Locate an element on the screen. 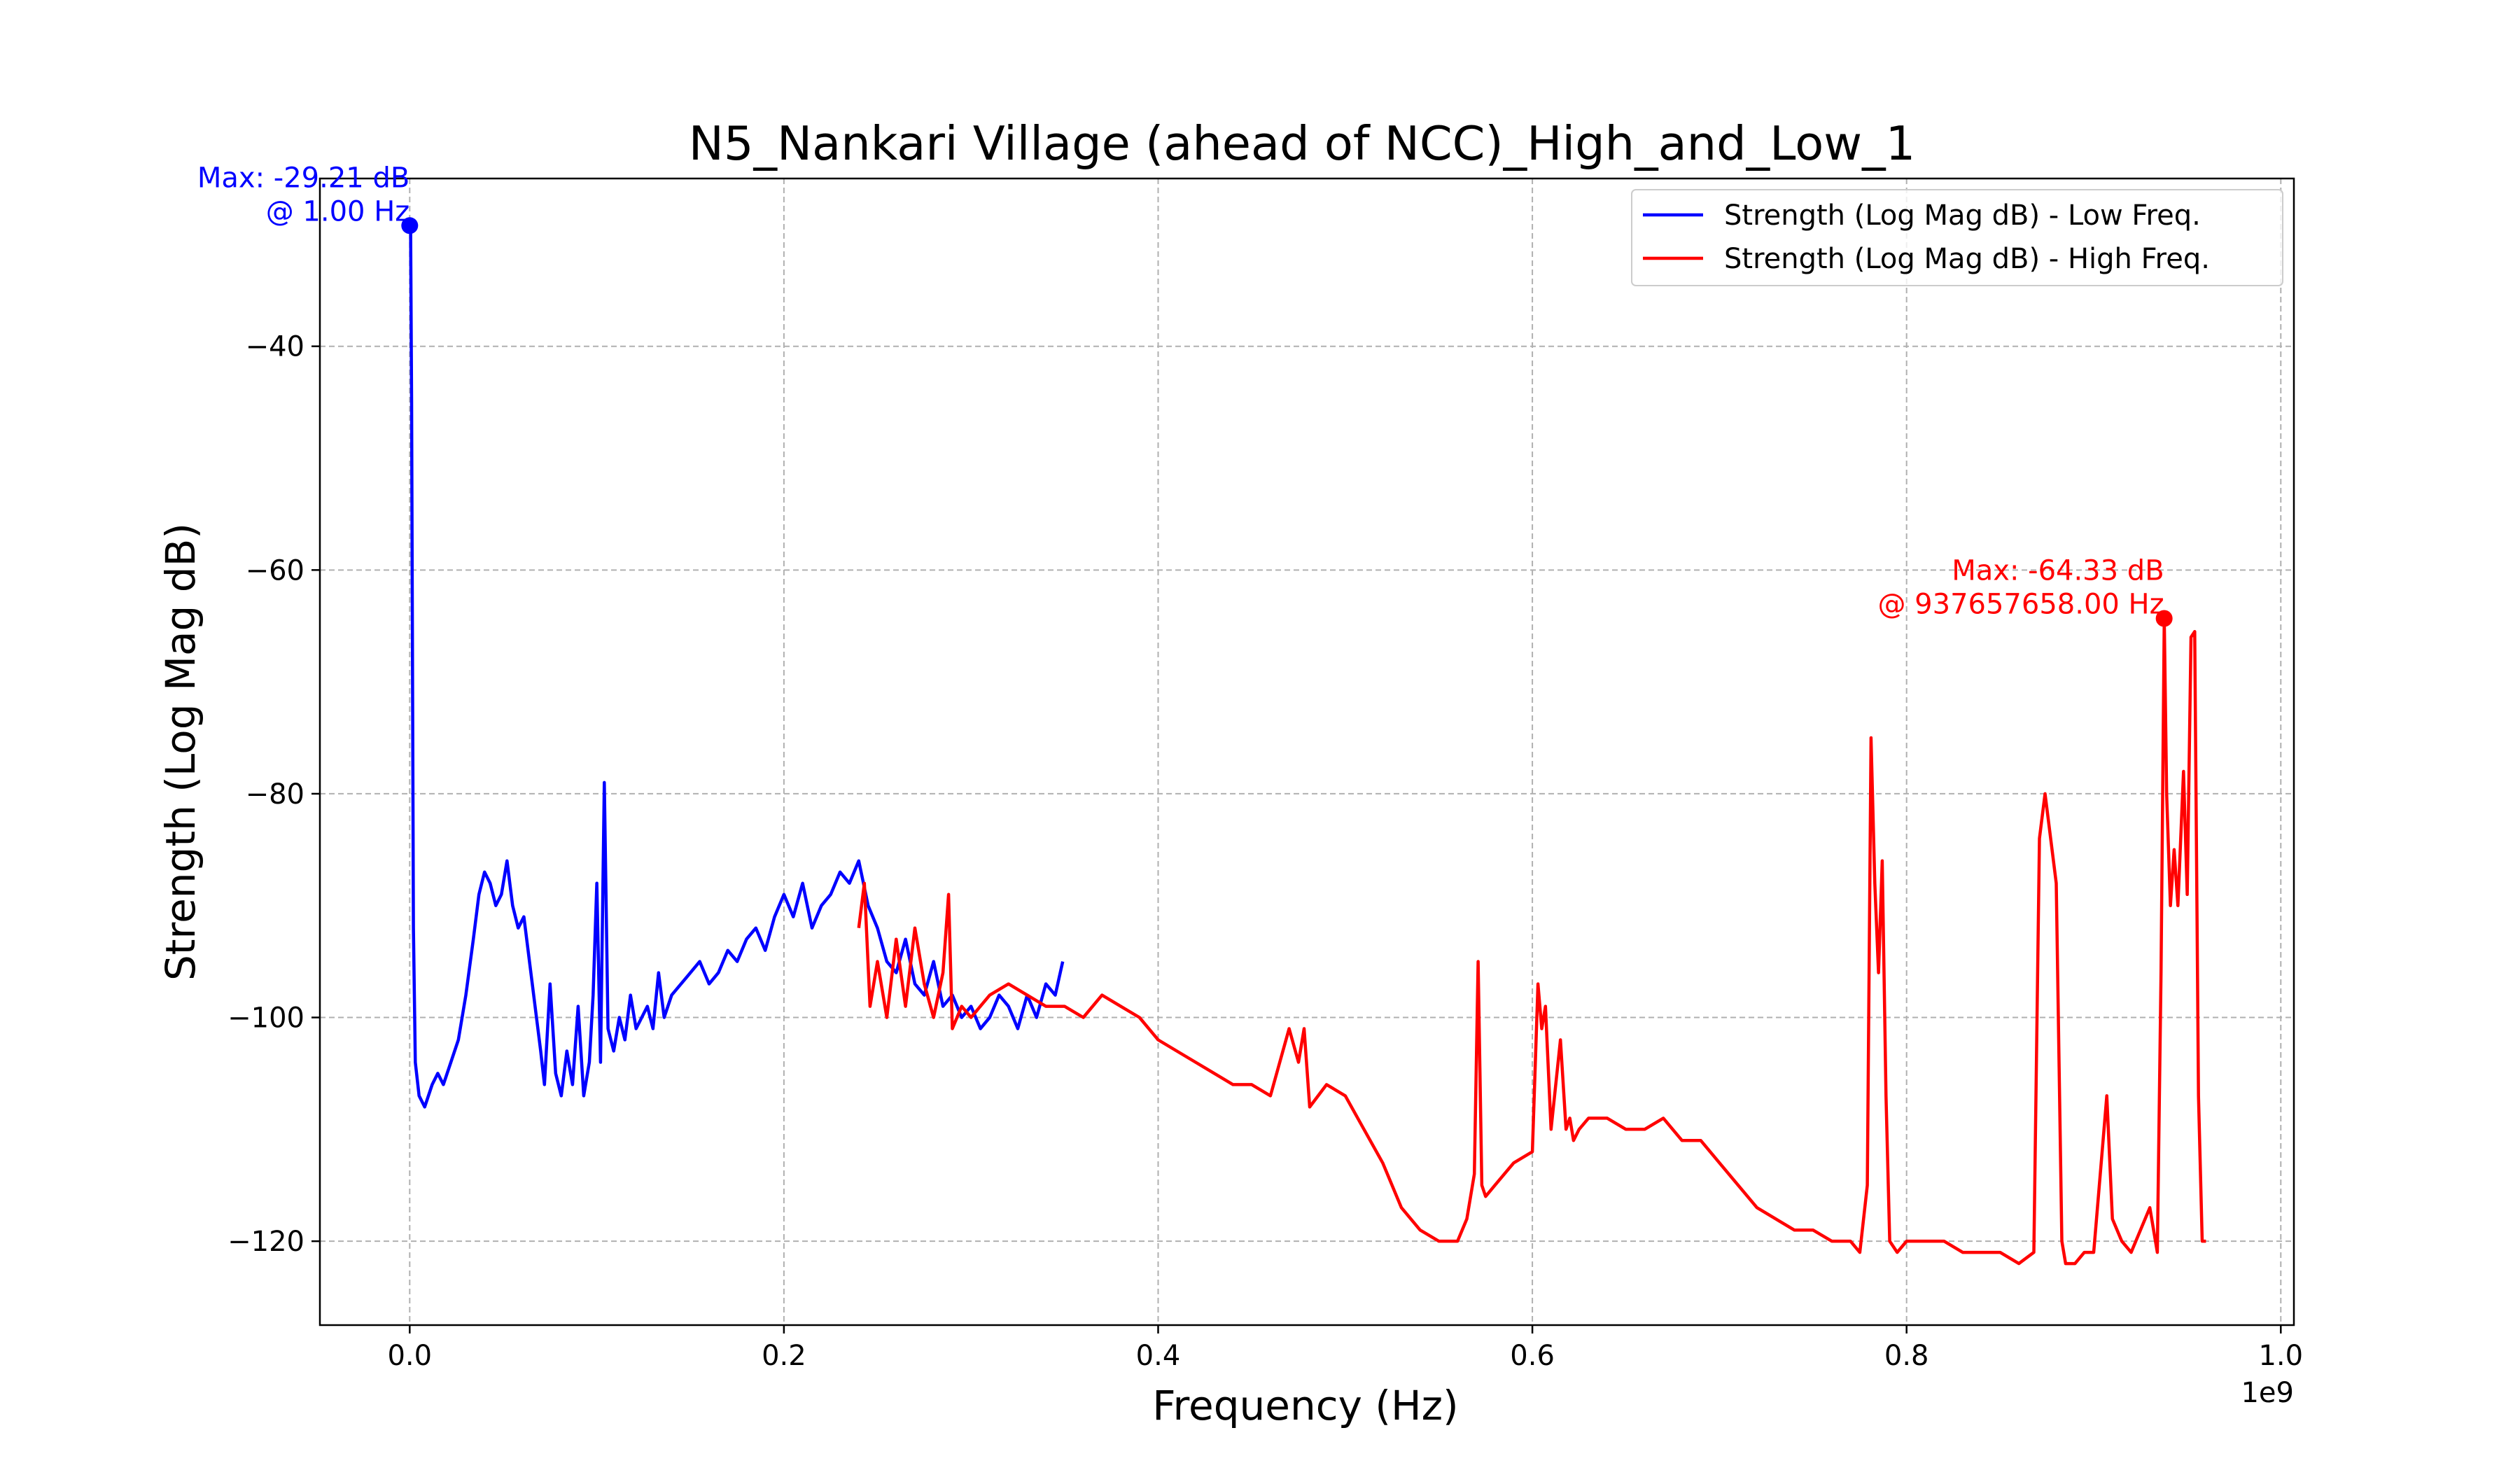 This screenshot has width=2520, height=1470. y-tick-label: −100 is located at coordinates (265, 1018).